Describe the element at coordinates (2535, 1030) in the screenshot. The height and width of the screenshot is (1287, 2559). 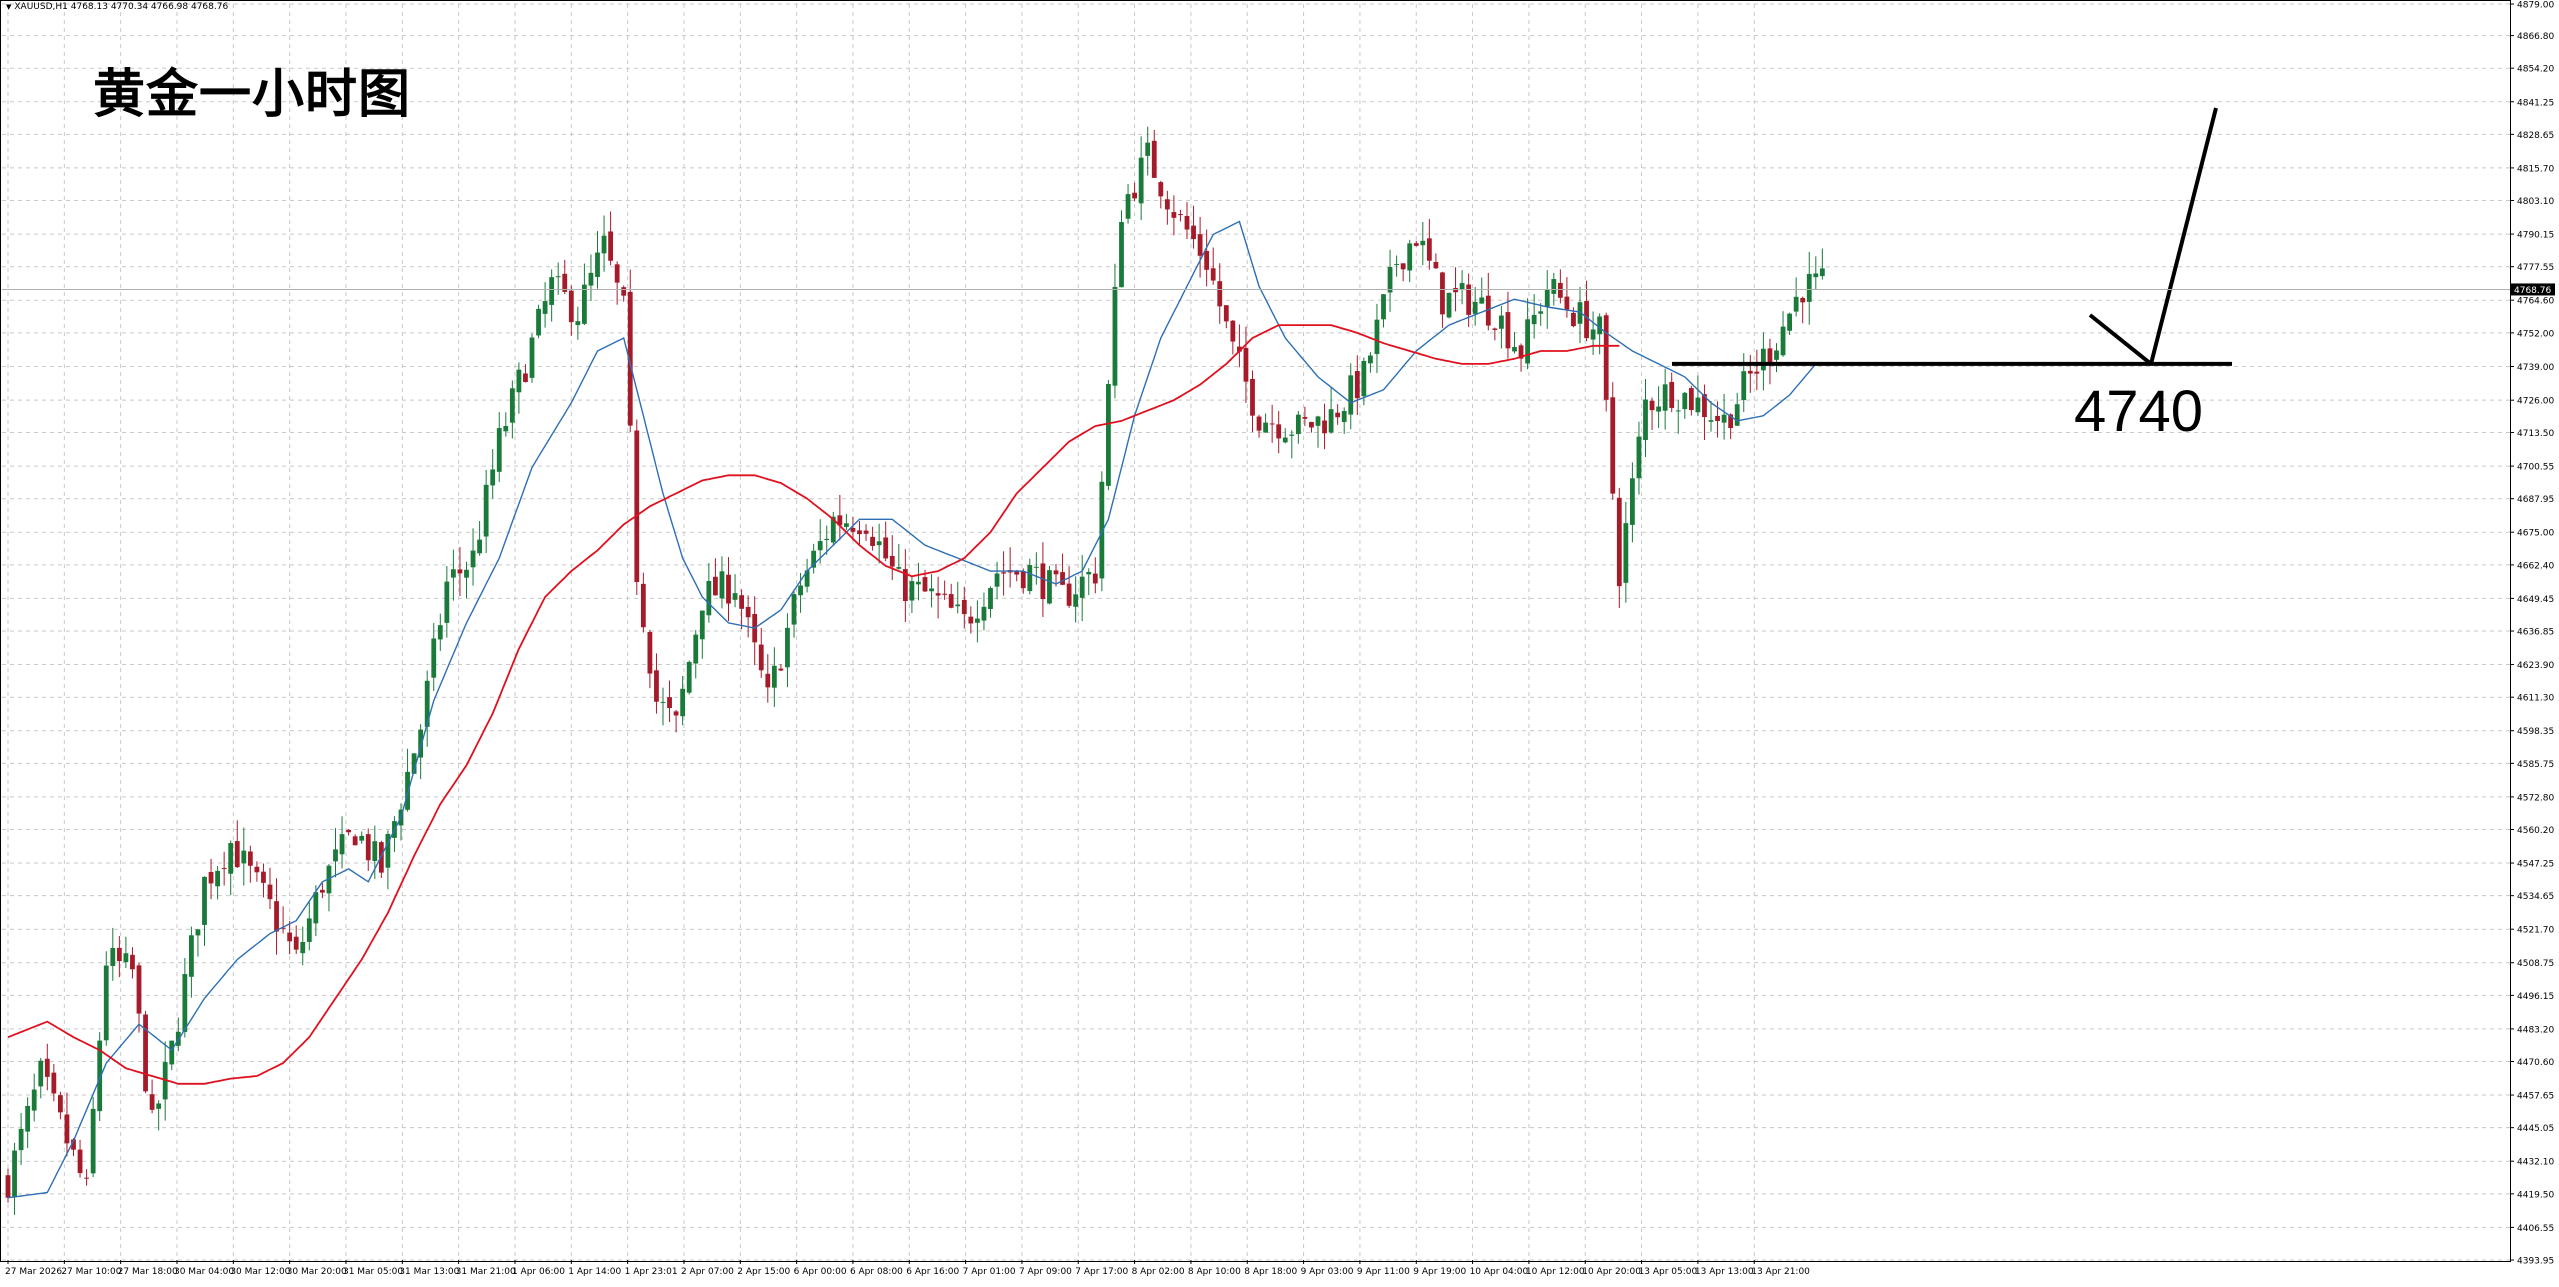
I see `y-tick-label: 4483.20` at that location.